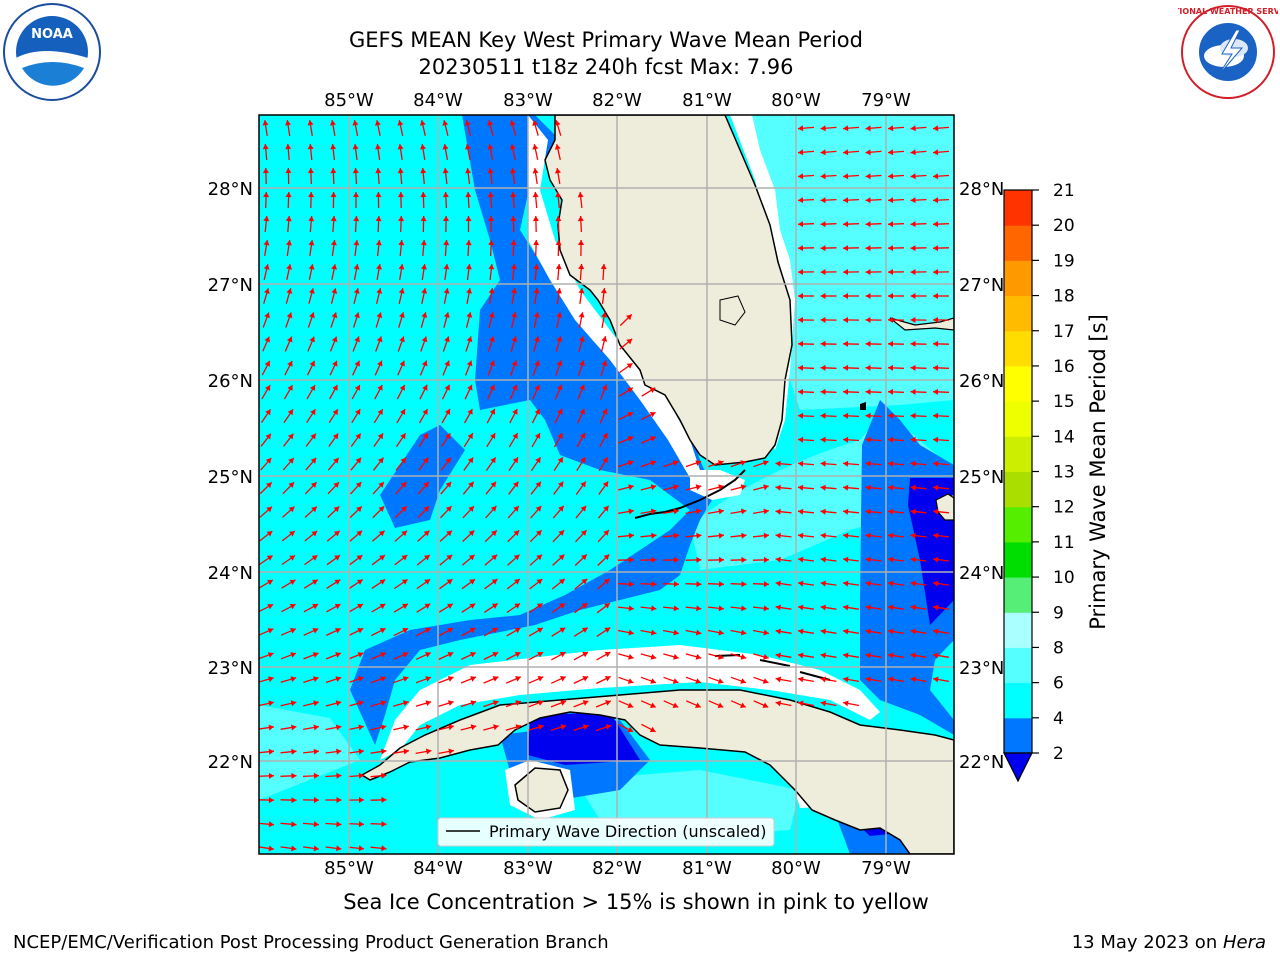 The height and width of the screenshot is (960, 1280). What do you see at coordinates (886, 100) in the screenshot?
I see `lon-label: 79°W` at bounding box center [886, 100].